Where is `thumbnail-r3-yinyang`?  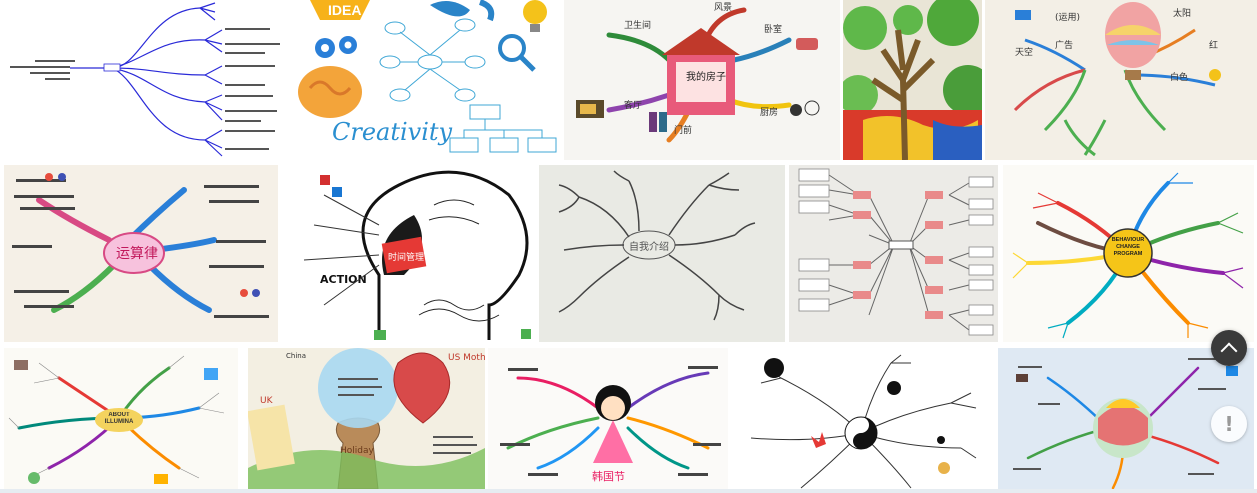
thumbnail-r3-yinyang is located at coordinates (864, 418).